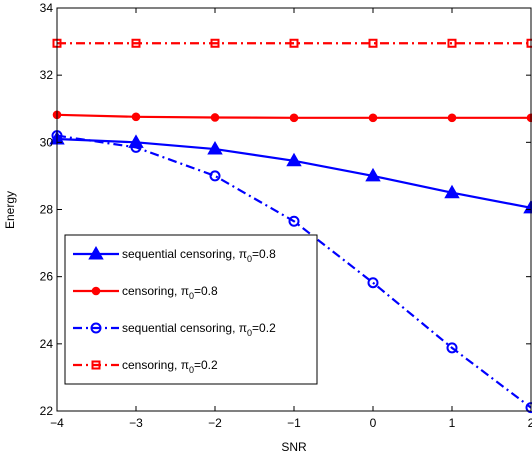  I want to click on x-tick-label: −4, so click(57, 423).